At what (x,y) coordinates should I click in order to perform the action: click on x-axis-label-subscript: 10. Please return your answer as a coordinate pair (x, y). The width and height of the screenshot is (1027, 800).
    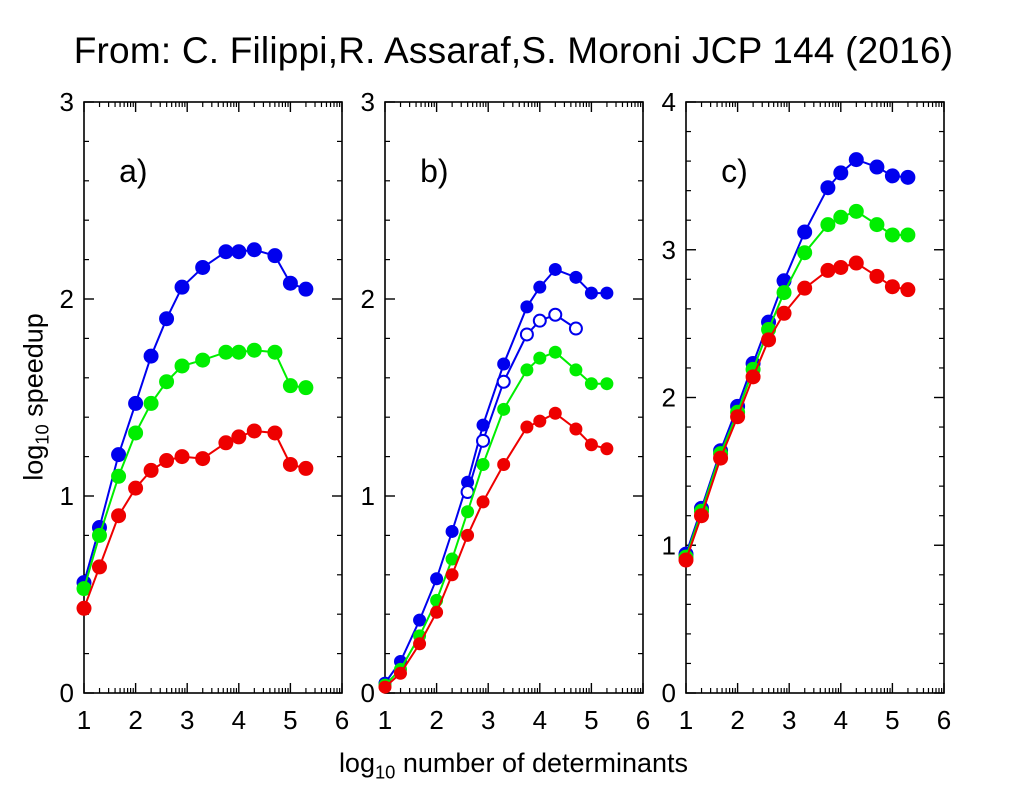
    Looking at the image, I should click on (385, 772).